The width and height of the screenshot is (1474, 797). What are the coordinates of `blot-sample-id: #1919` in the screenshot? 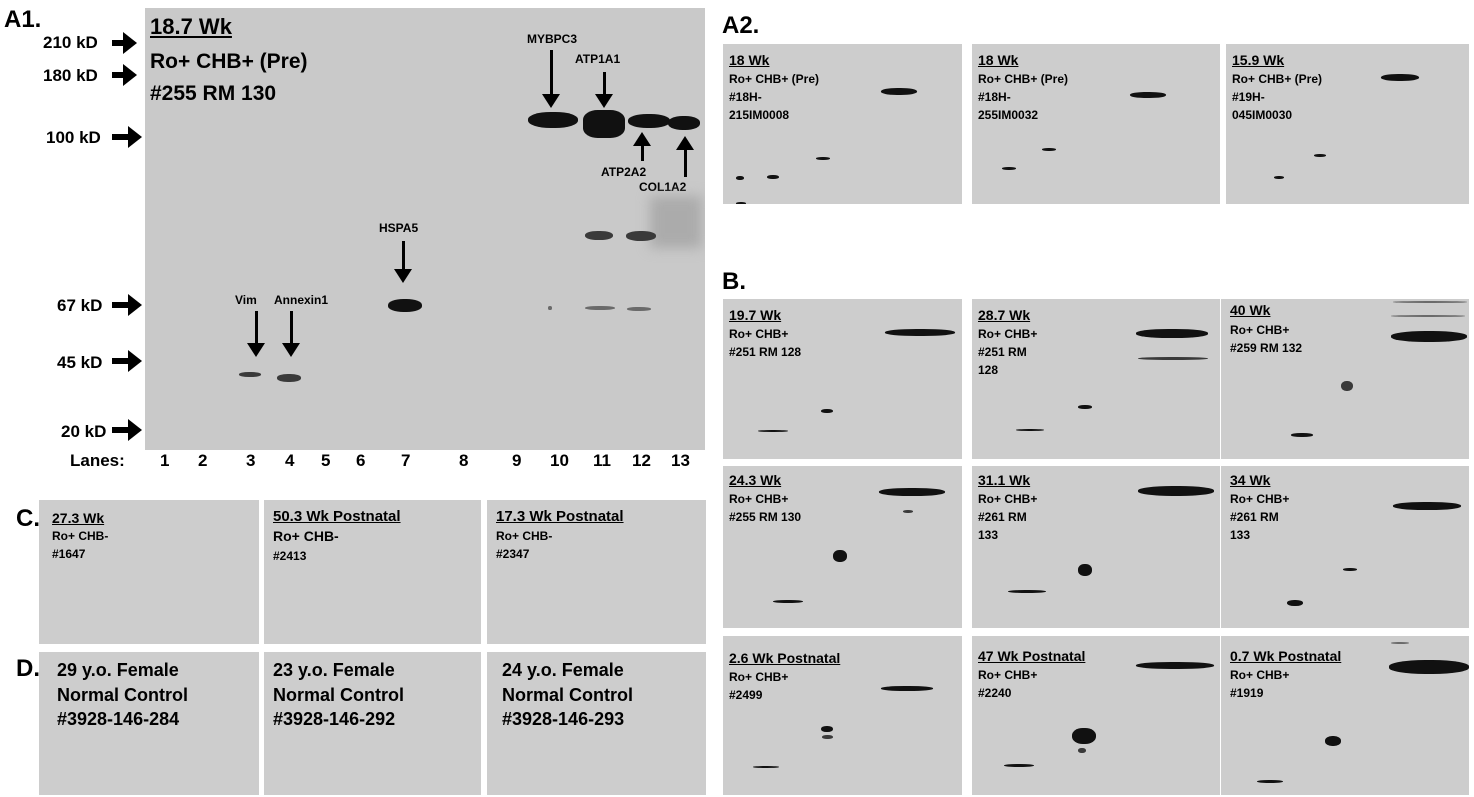 It's located at (1247, 693).